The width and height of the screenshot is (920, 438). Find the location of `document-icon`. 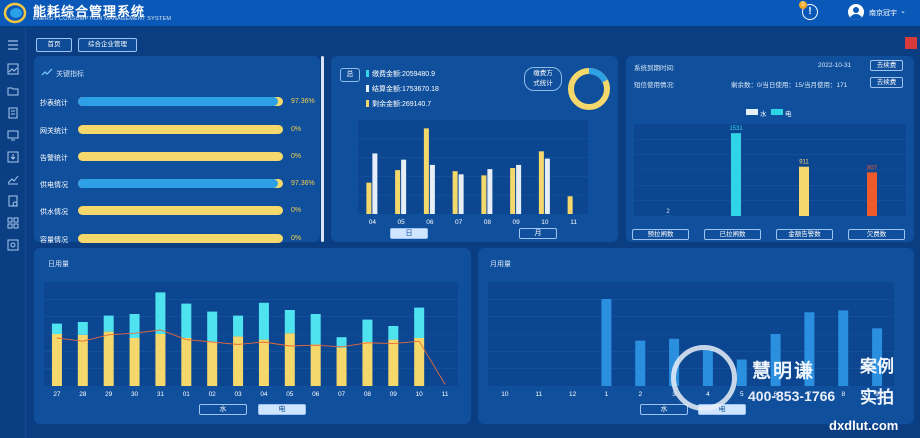

document-icon is located at coordinates (13, 113).